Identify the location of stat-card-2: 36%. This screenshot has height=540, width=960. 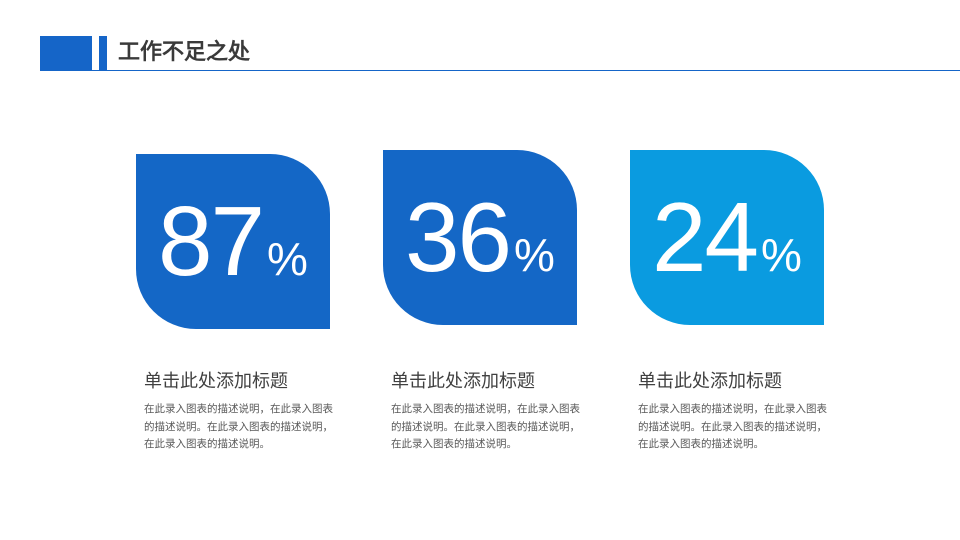
(480, 237).